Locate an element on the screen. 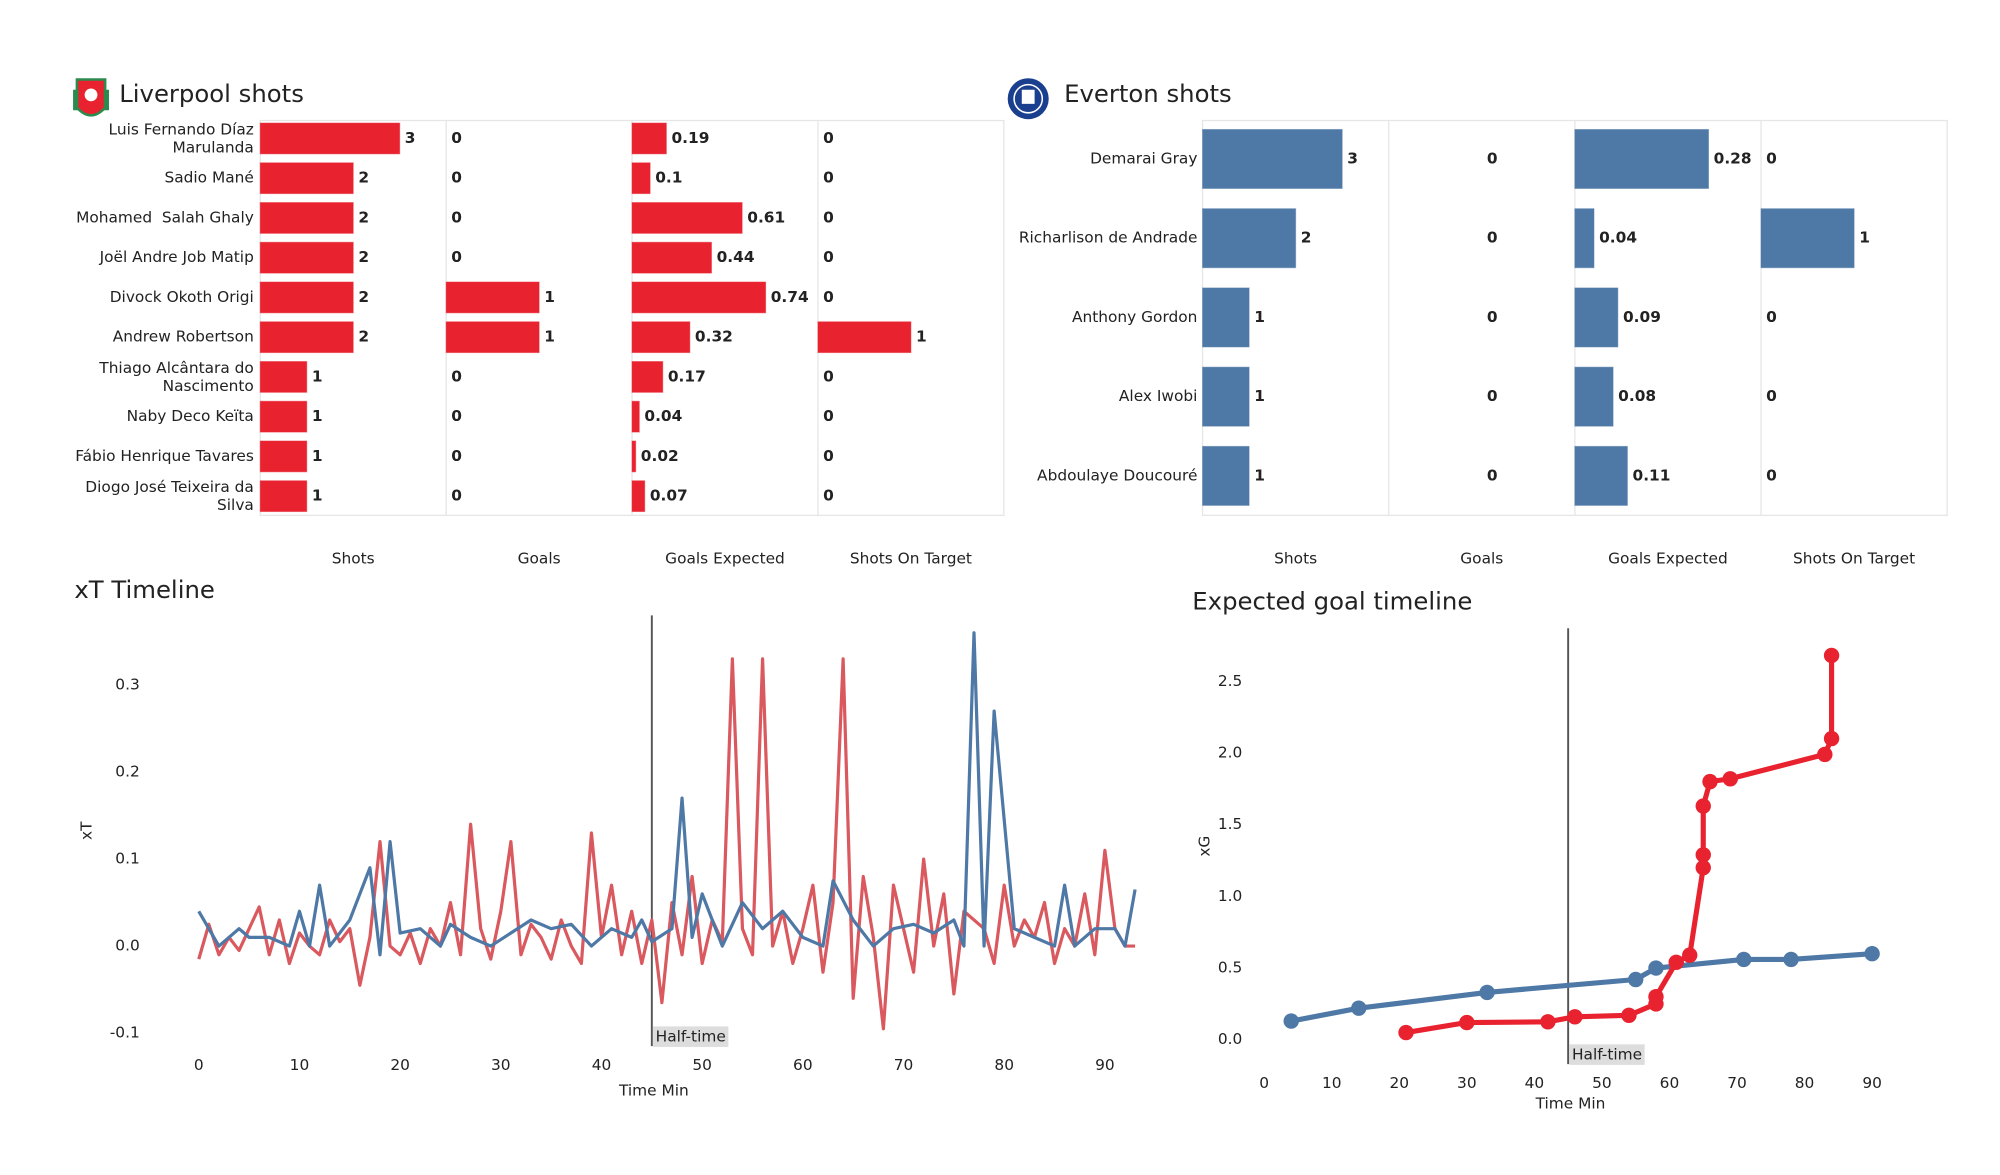 The image size is (2000, 1175). player-name: Anthony Gordon is located at coordinates (1134, 317).